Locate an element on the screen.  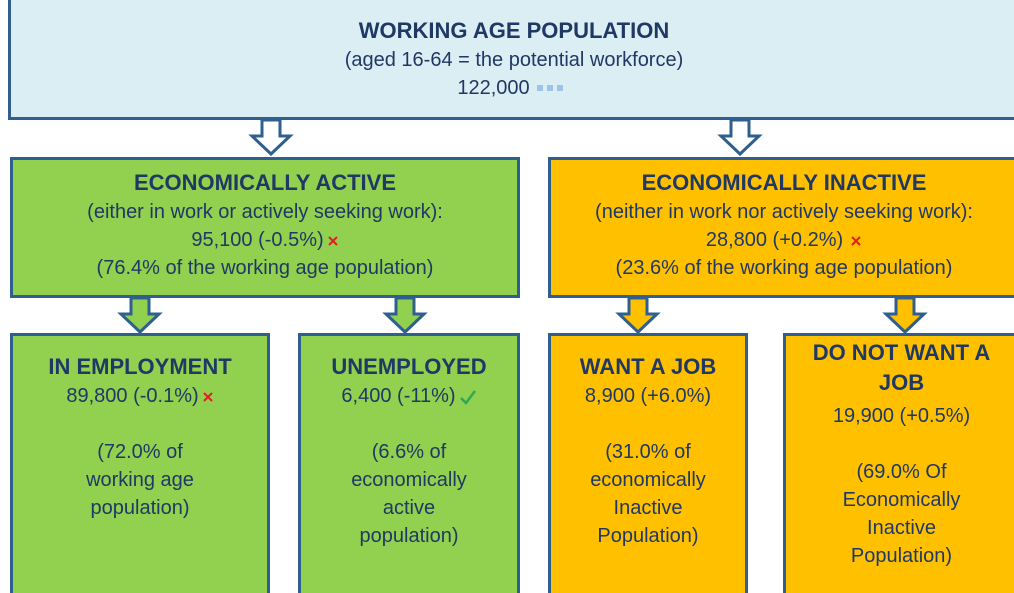
share-line: (76.4% of the working age population) is located at coordinates (265, 268).